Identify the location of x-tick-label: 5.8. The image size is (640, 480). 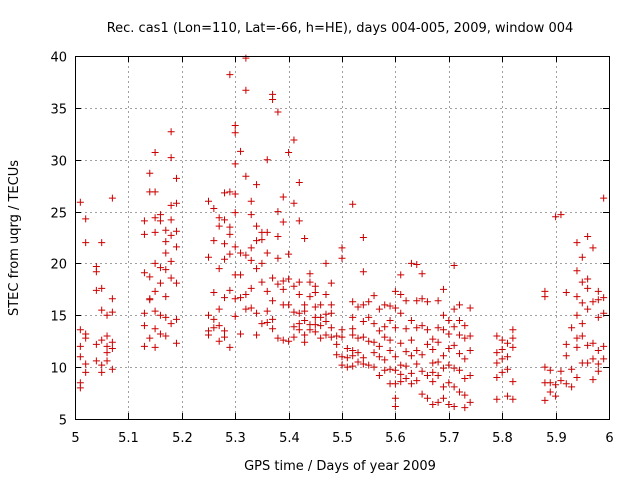
(502, 438).